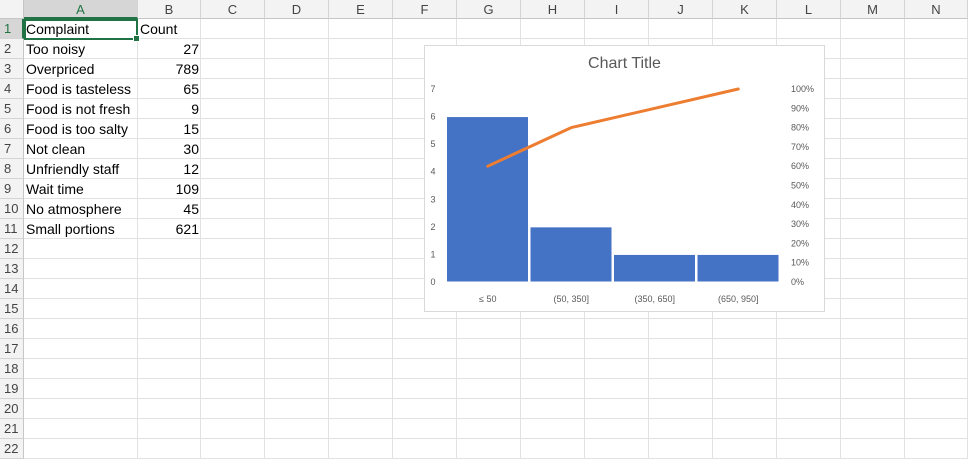 Image resolution: width=968 pixels, height=459 pixels. I want to click on cell-count: 9, so click(195, 109).